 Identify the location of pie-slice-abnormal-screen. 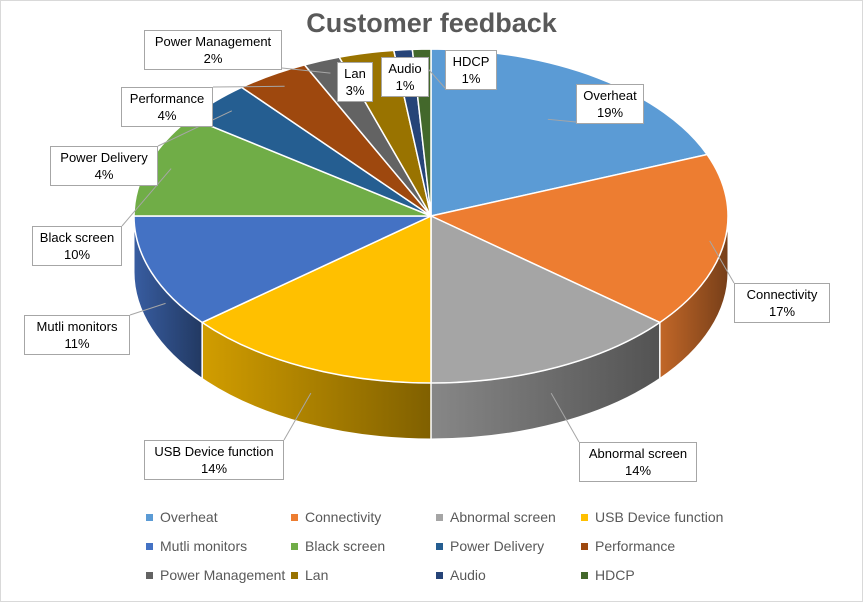
(545, 299).